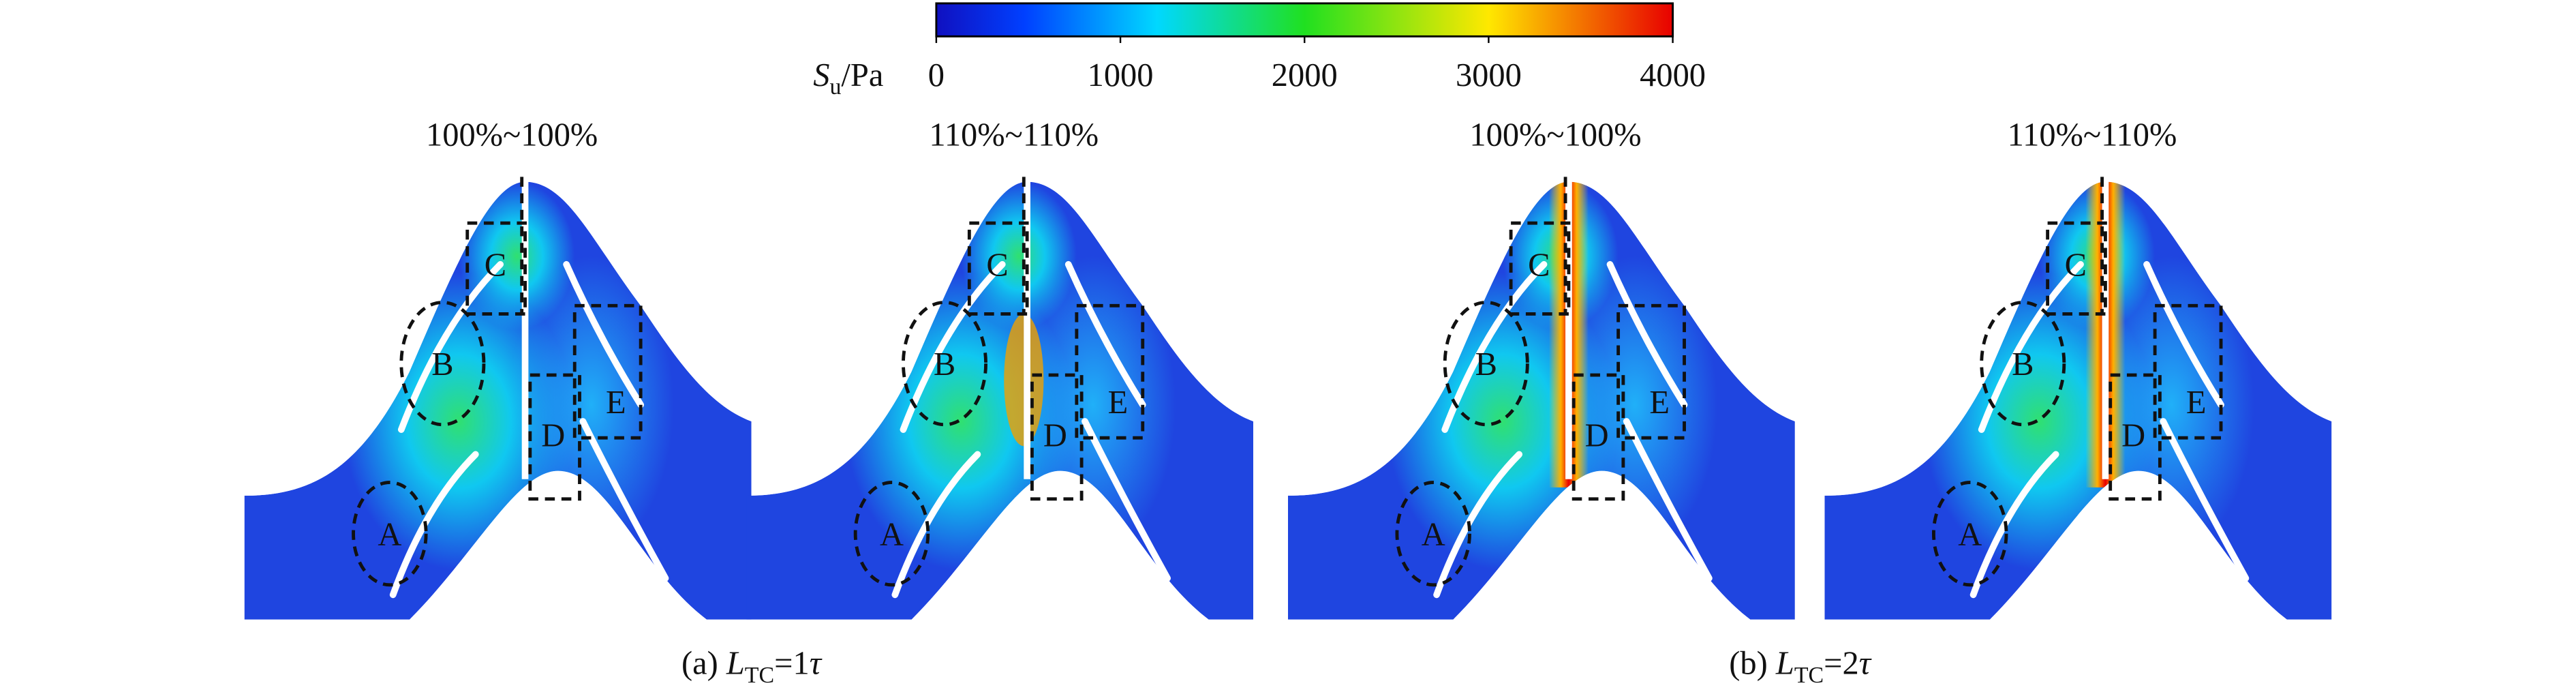 The width and height of the screenshot is (2576, 690). What do you see at coordinates (862, 75) in the screenshot?
I see `colorbar-unit: /Pa` at bounding box center [862, 75].